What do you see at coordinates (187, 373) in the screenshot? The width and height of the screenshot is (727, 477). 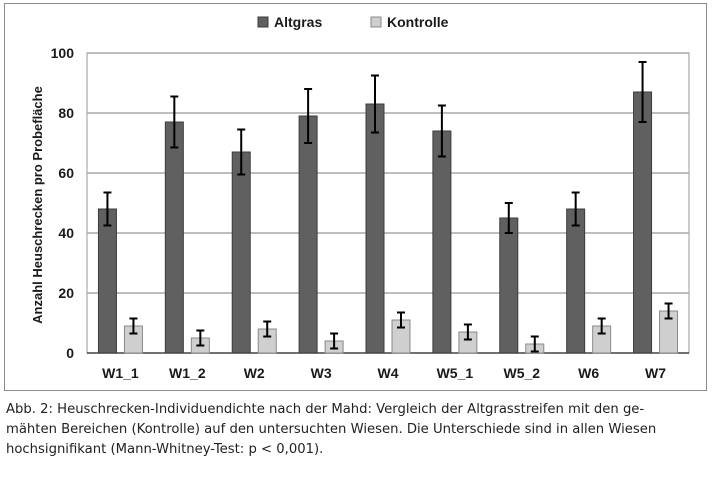 I see `x-tick-label: W1_2` at bounding box center [187, 373].